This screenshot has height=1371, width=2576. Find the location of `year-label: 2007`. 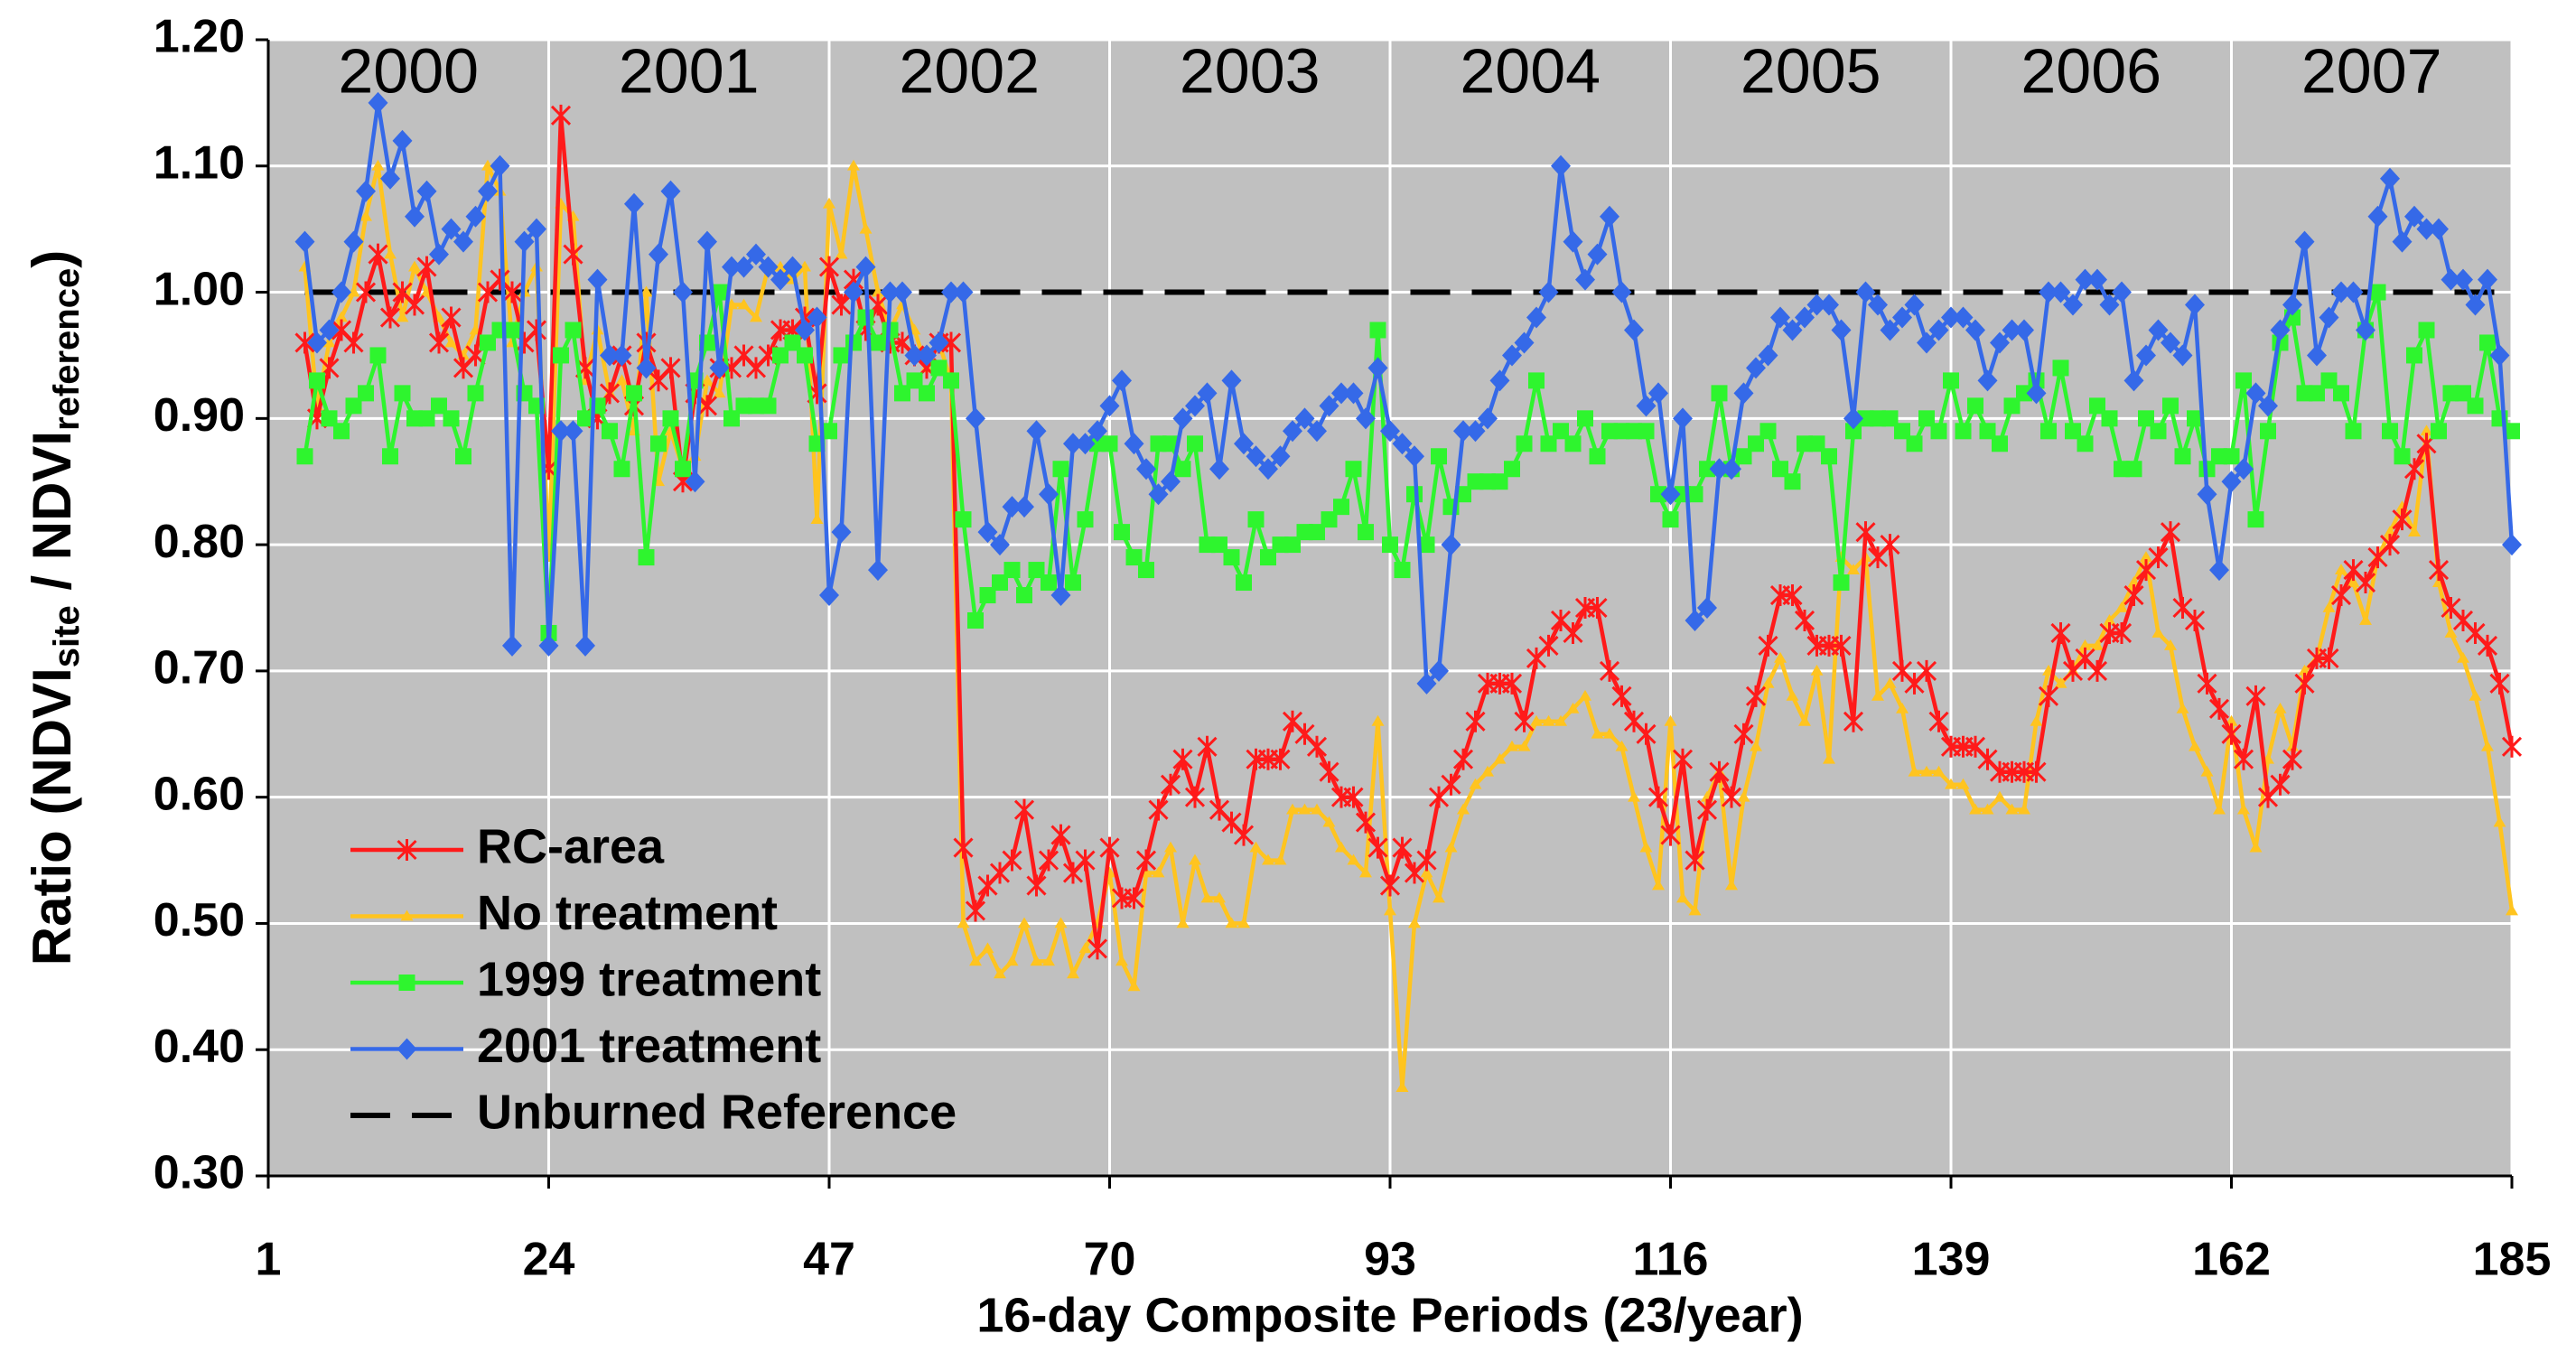

year-label: 2007 is located at coordinates (2371, 70).